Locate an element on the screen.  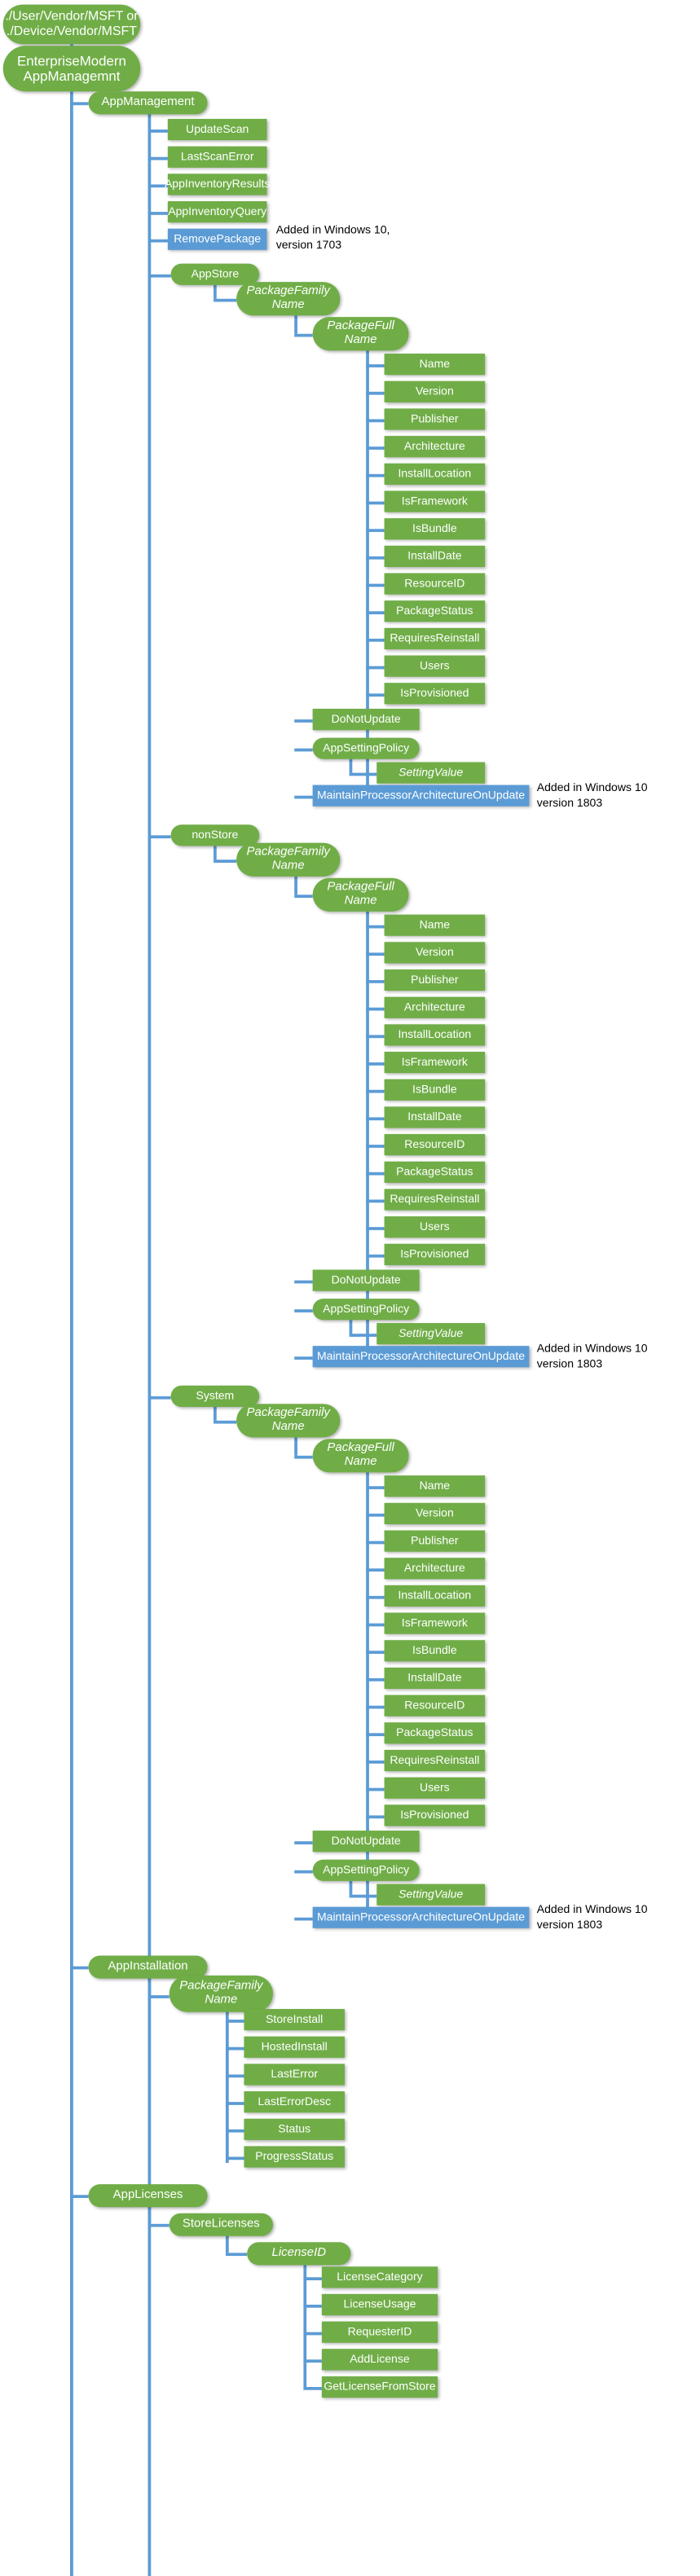
node-package-family-name-appstore: PackageFamily Name is located at coordinates (288, 299).